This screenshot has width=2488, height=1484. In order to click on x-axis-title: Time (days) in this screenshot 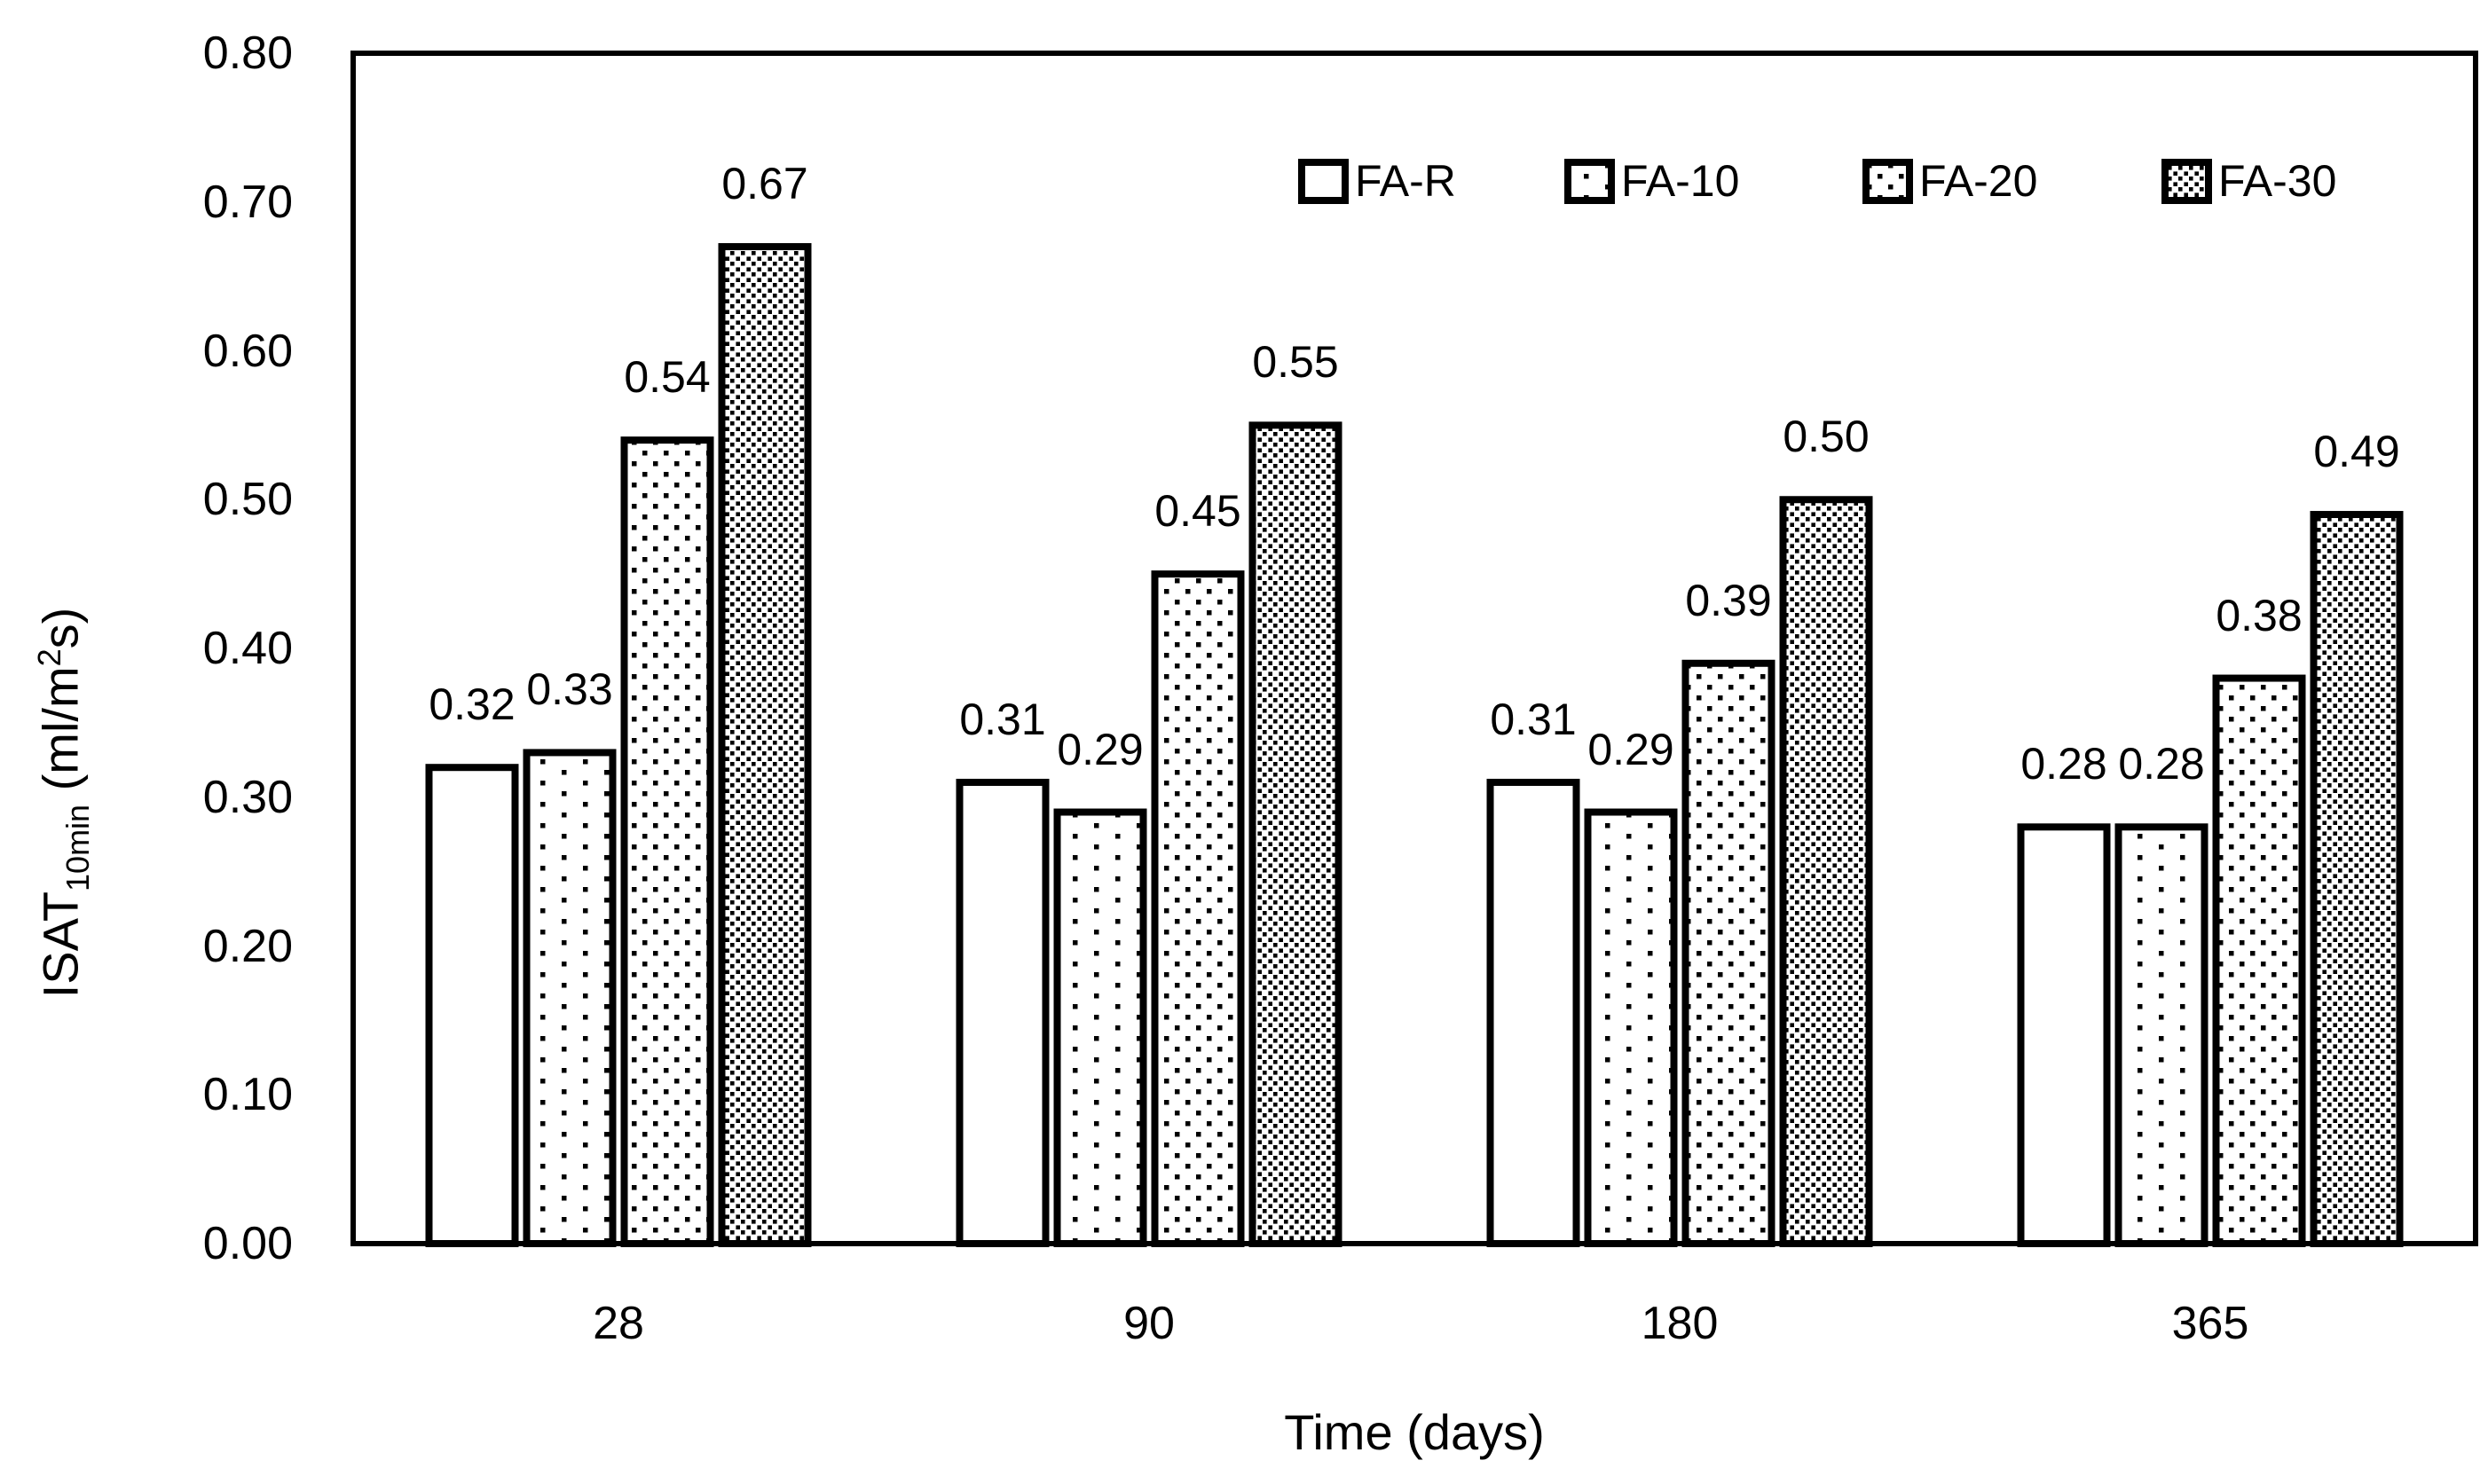, I will do `click(1414, 1432)`.